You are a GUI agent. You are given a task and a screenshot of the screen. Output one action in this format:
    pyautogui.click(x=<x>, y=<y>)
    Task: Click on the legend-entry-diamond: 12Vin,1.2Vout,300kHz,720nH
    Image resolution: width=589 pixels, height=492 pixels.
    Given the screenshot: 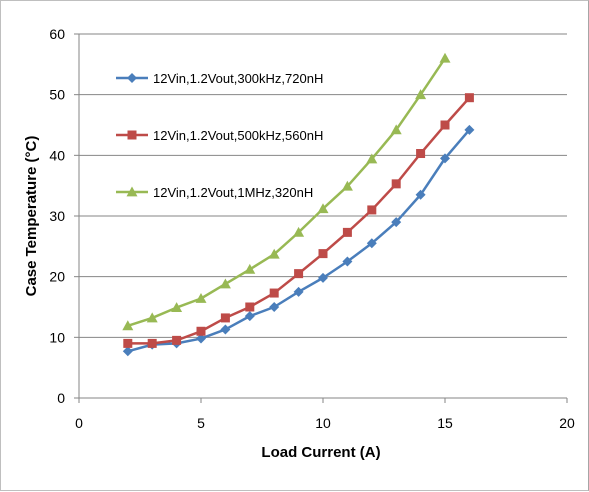 What is the action you would take?
    pyautogui.click(x=219, y=78)
    